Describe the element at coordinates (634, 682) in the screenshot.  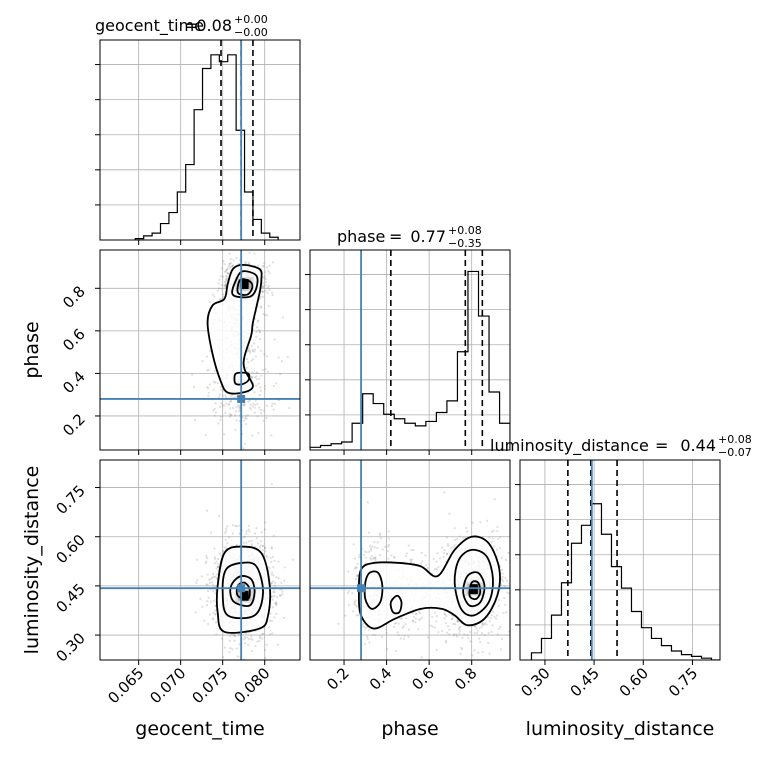
I see `xtick-label-luminosity-distance-2: 0.60` at that location.